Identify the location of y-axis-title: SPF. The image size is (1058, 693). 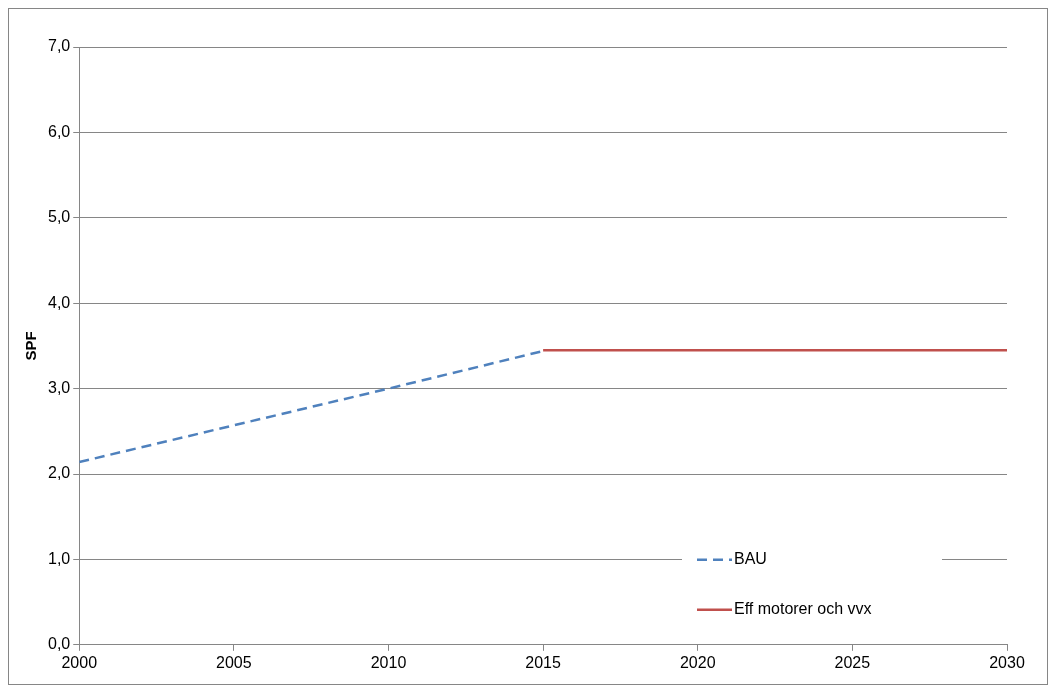
(31, 346).